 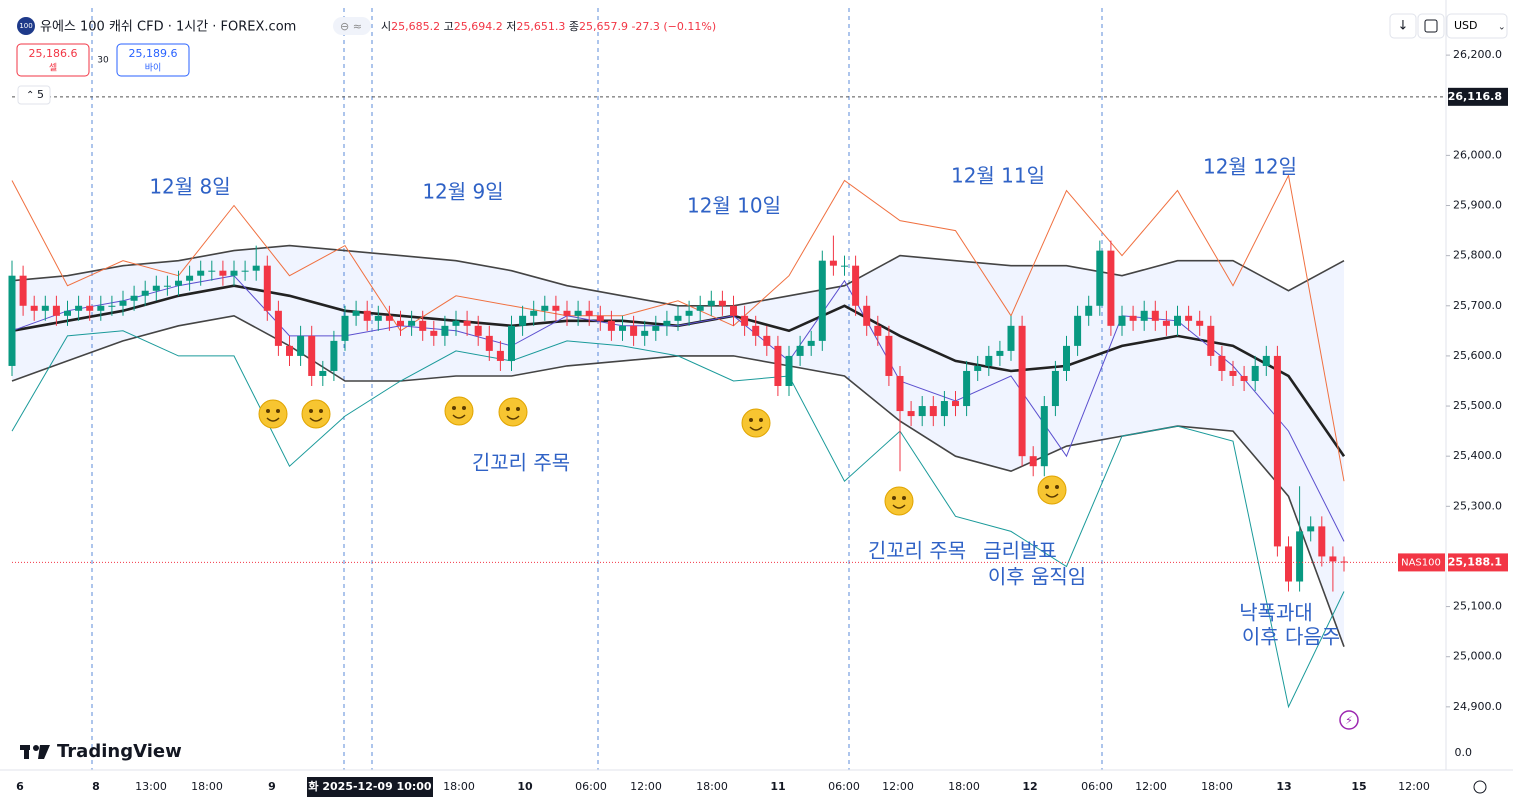 I want to click on fullscreen-button, so click(x=1431, y=26).